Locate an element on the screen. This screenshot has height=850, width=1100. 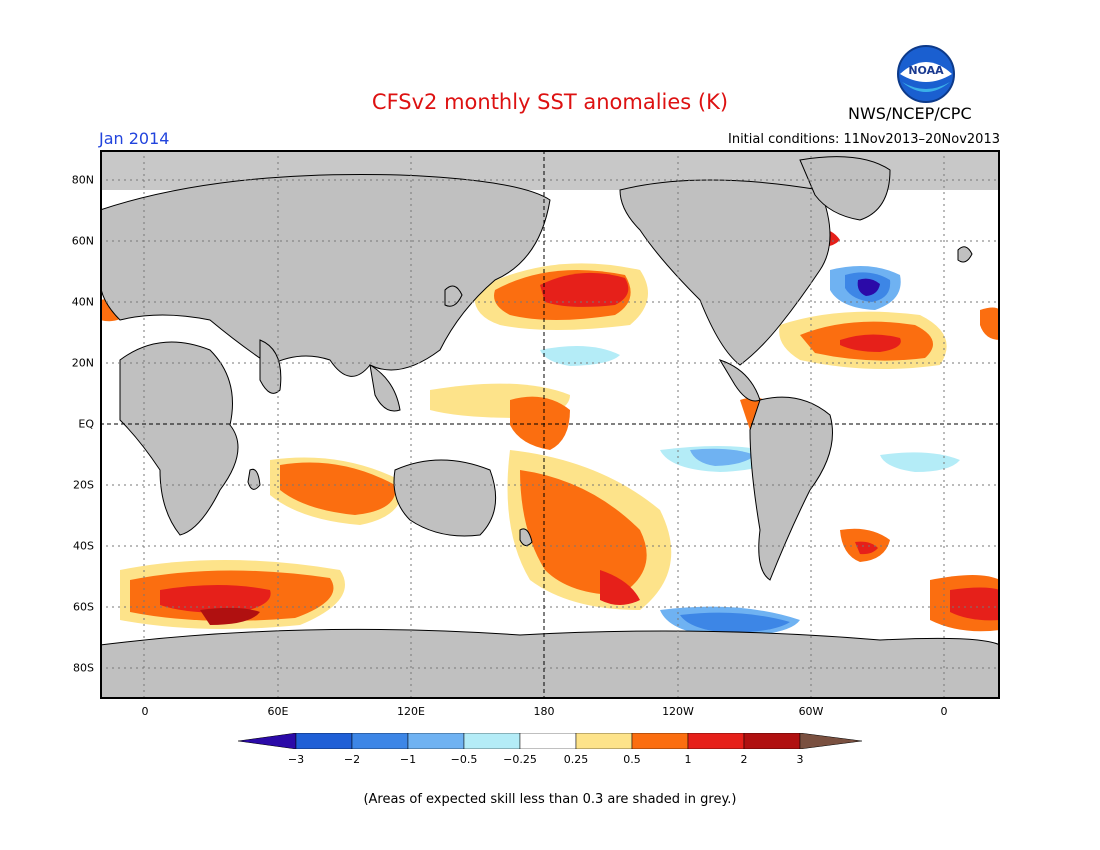
colorbar-tick-label: −0.5 is located at coordinates (464, 759).